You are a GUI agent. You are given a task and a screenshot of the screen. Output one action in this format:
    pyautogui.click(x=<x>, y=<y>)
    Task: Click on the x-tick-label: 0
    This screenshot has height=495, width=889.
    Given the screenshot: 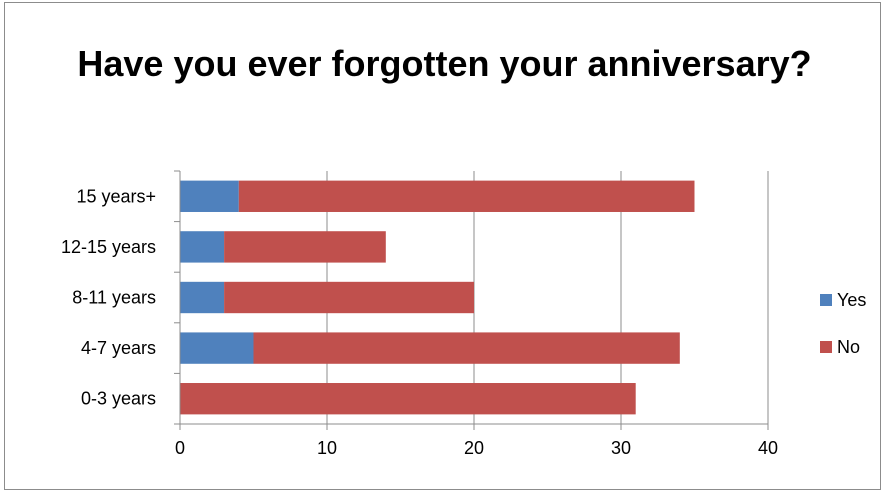 What is the action you would take?
    pyautogui.click(x=180, y=448)
    